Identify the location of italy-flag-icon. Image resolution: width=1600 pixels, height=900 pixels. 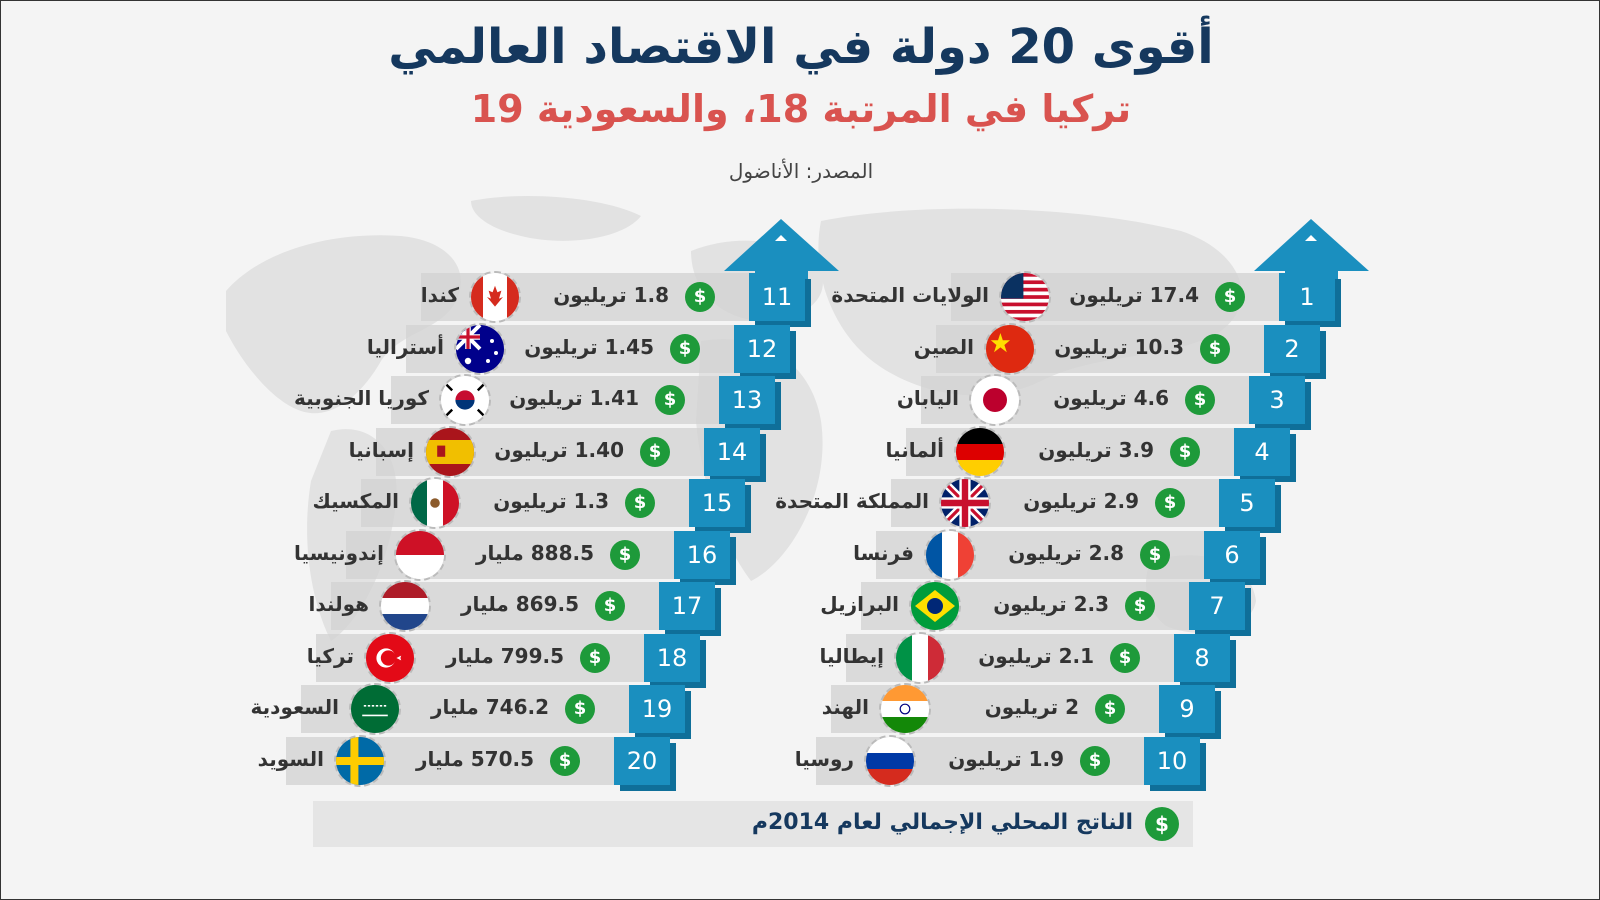
(920, 657).